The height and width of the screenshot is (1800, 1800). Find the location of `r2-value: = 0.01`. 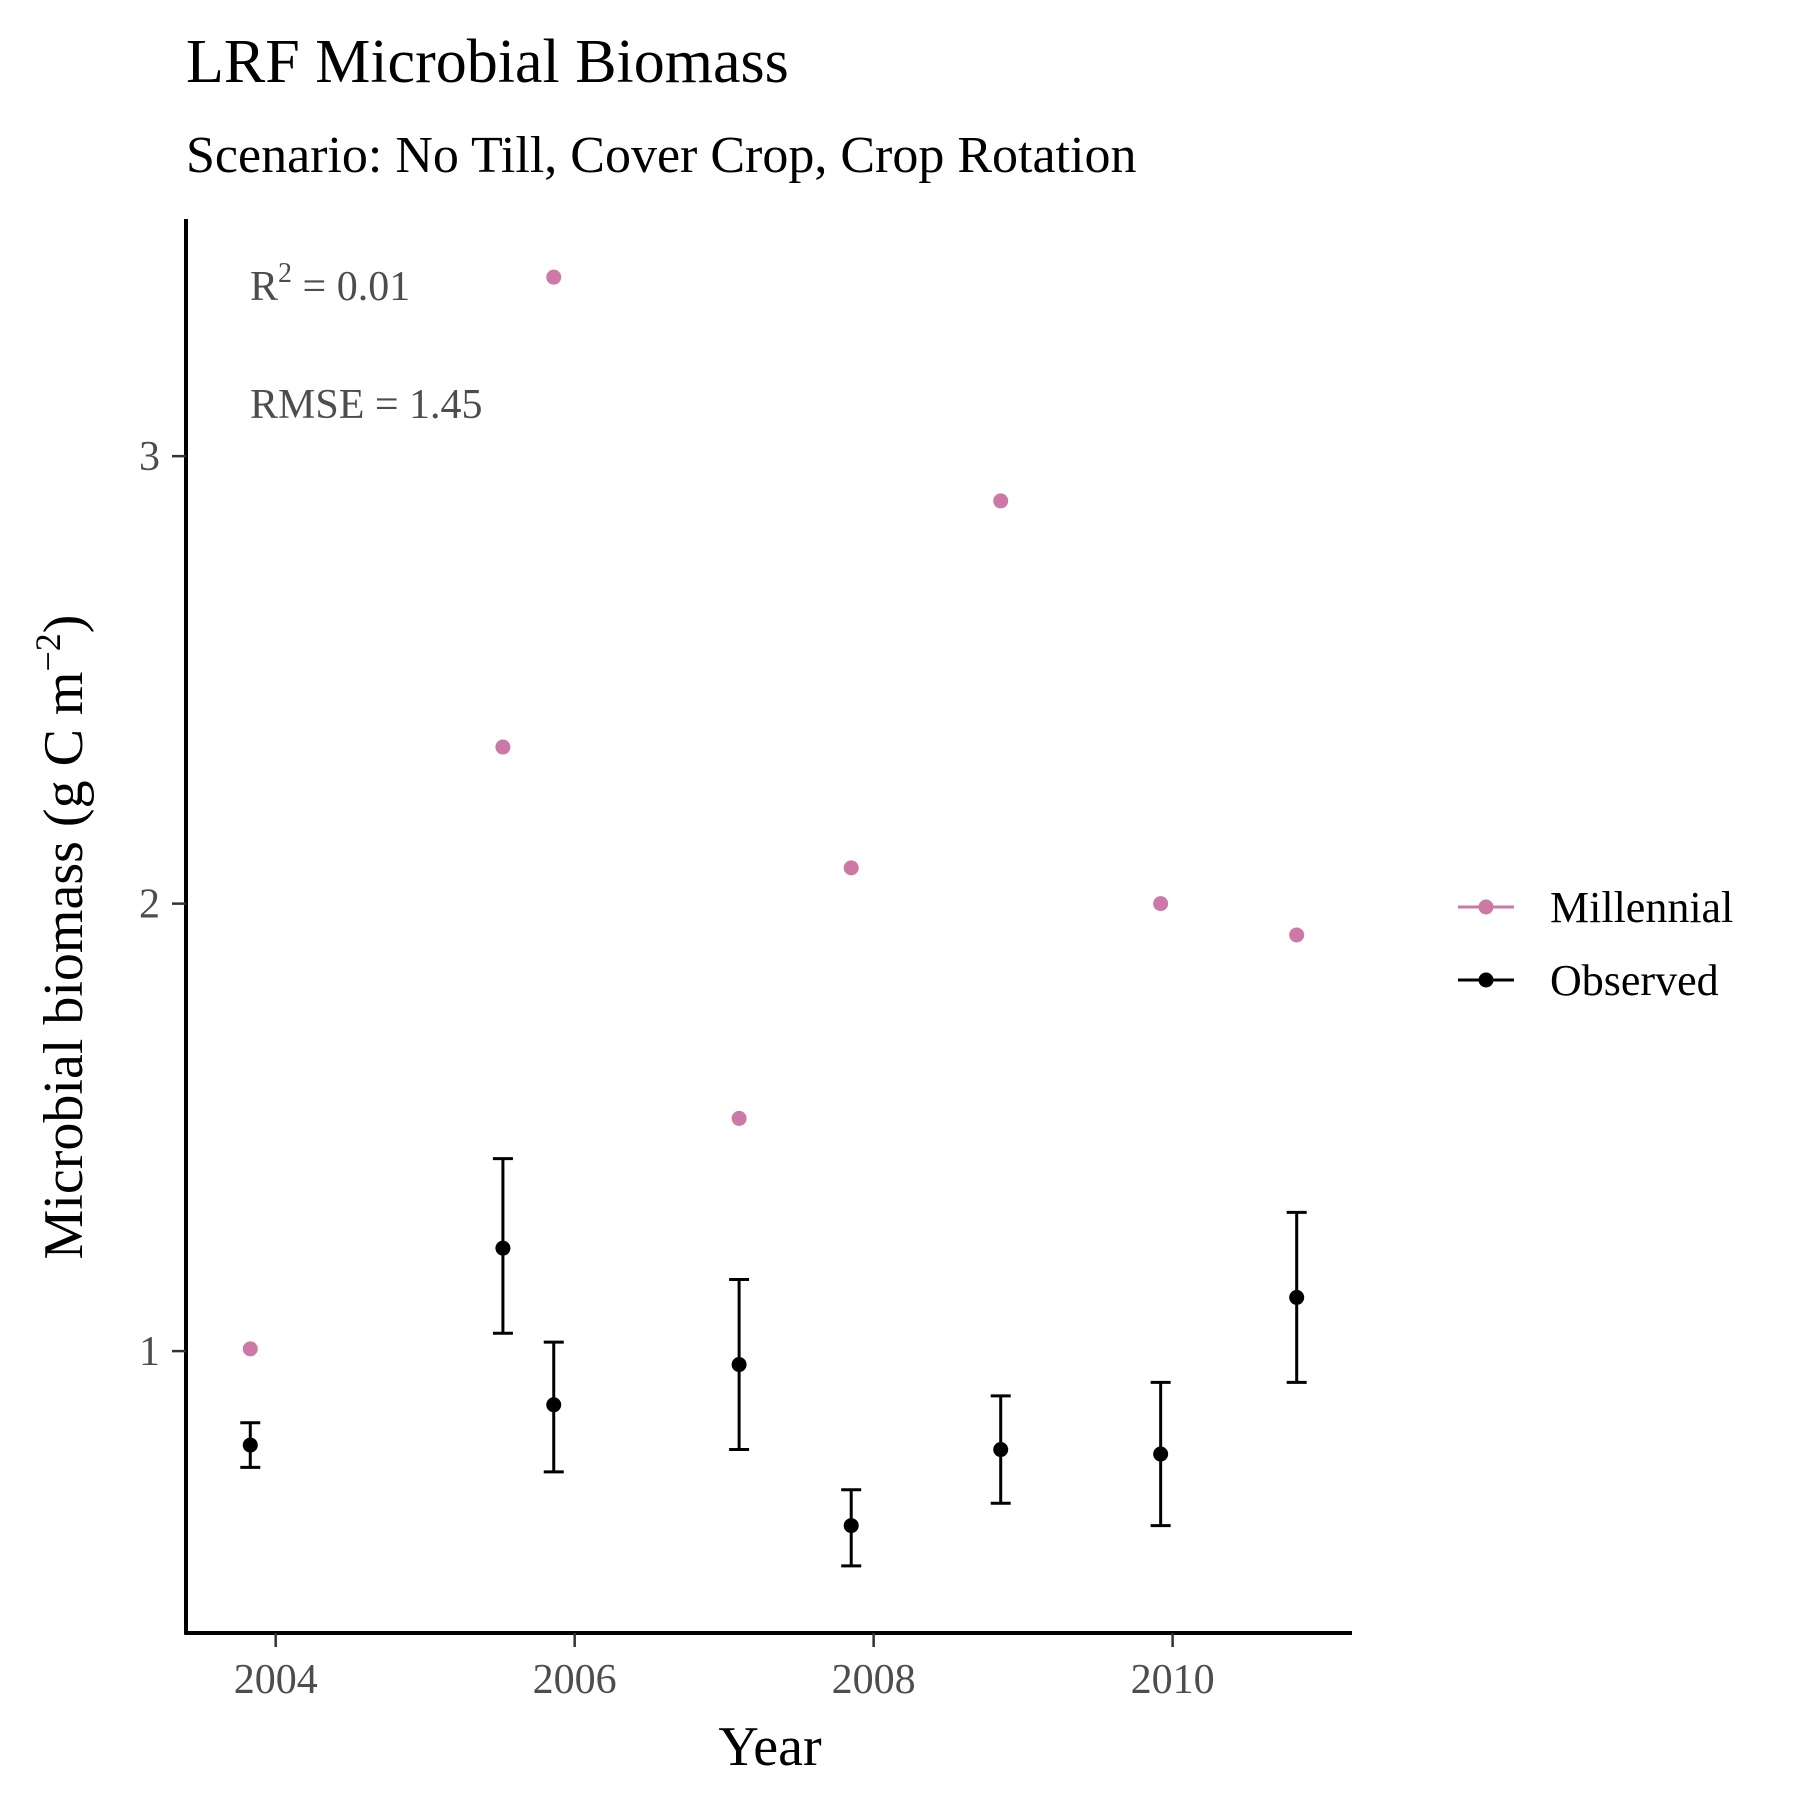

r2-value: = 0.01 is located at coordinates (351, 287).